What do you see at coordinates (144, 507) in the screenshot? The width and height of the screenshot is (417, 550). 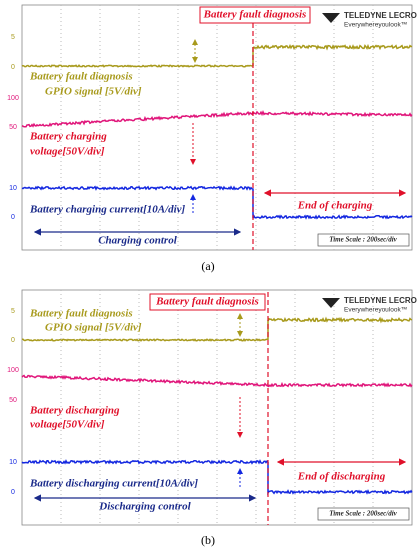 I see `control-label: Discharging control` at bounding box center [144, 507].